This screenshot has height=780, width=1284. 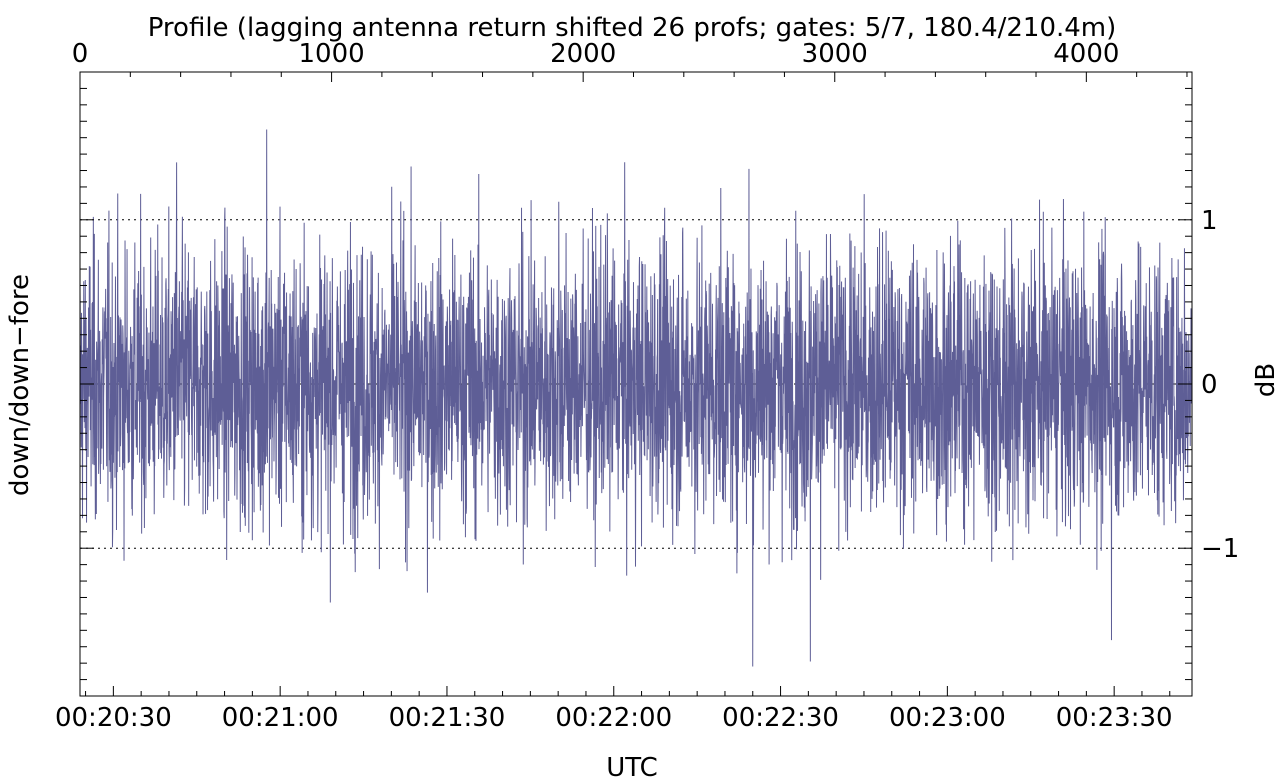 What do you see at coordinates (632, 766) in the screenshot?
I see `x-axis-label: UTC` at bounding box center [632, 766].